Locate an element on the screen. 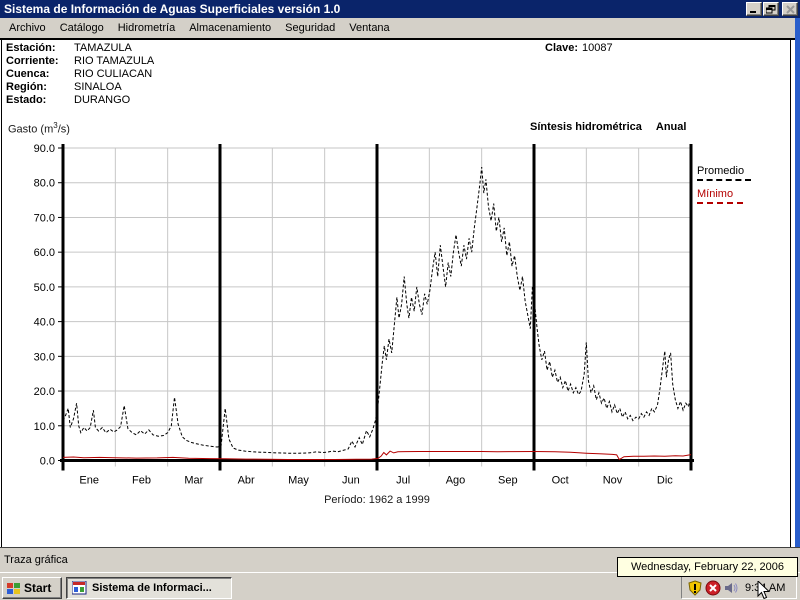  system-tray: 9:34 AM is located at coordinates (739, 587).